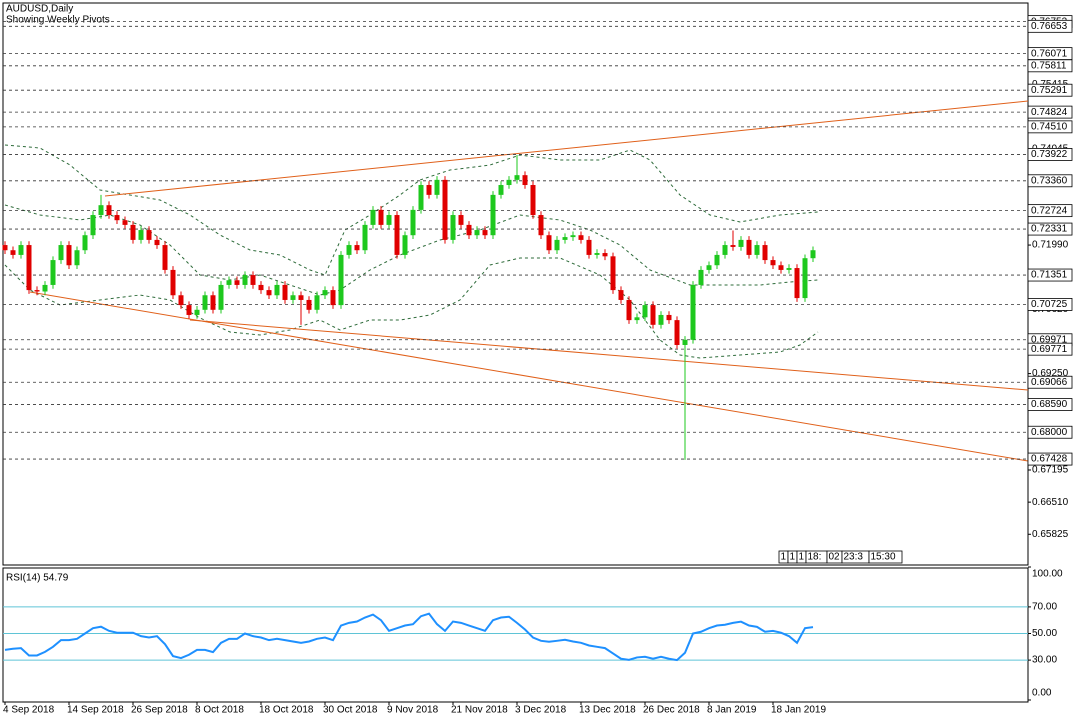  Describe the element at coordinates (413, 710) in the screenshot. I see `x-tick-label: 9 Nov 2018` at that location.